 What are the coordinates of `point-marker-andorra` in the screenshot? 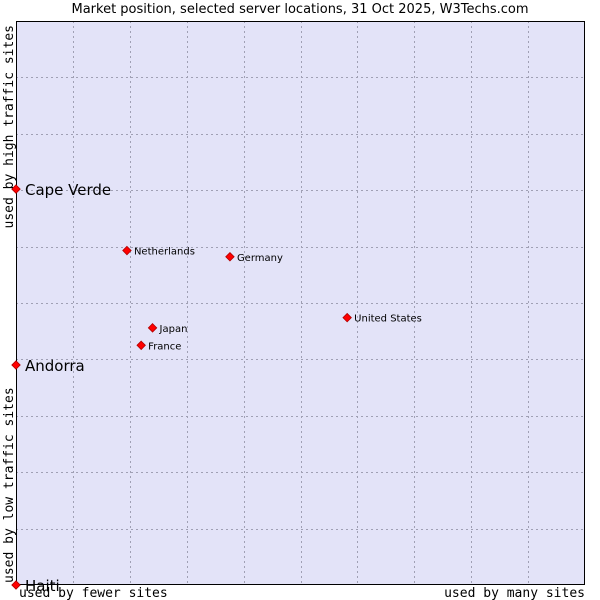 It's located at (16, 365).